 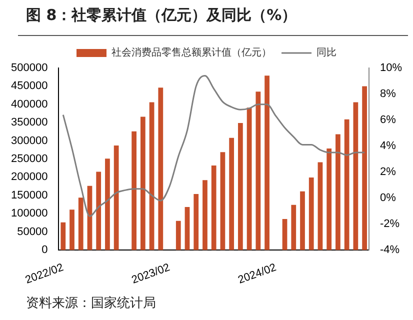 I want to click on y-tick-label: 0, so click(x=45, y=250).